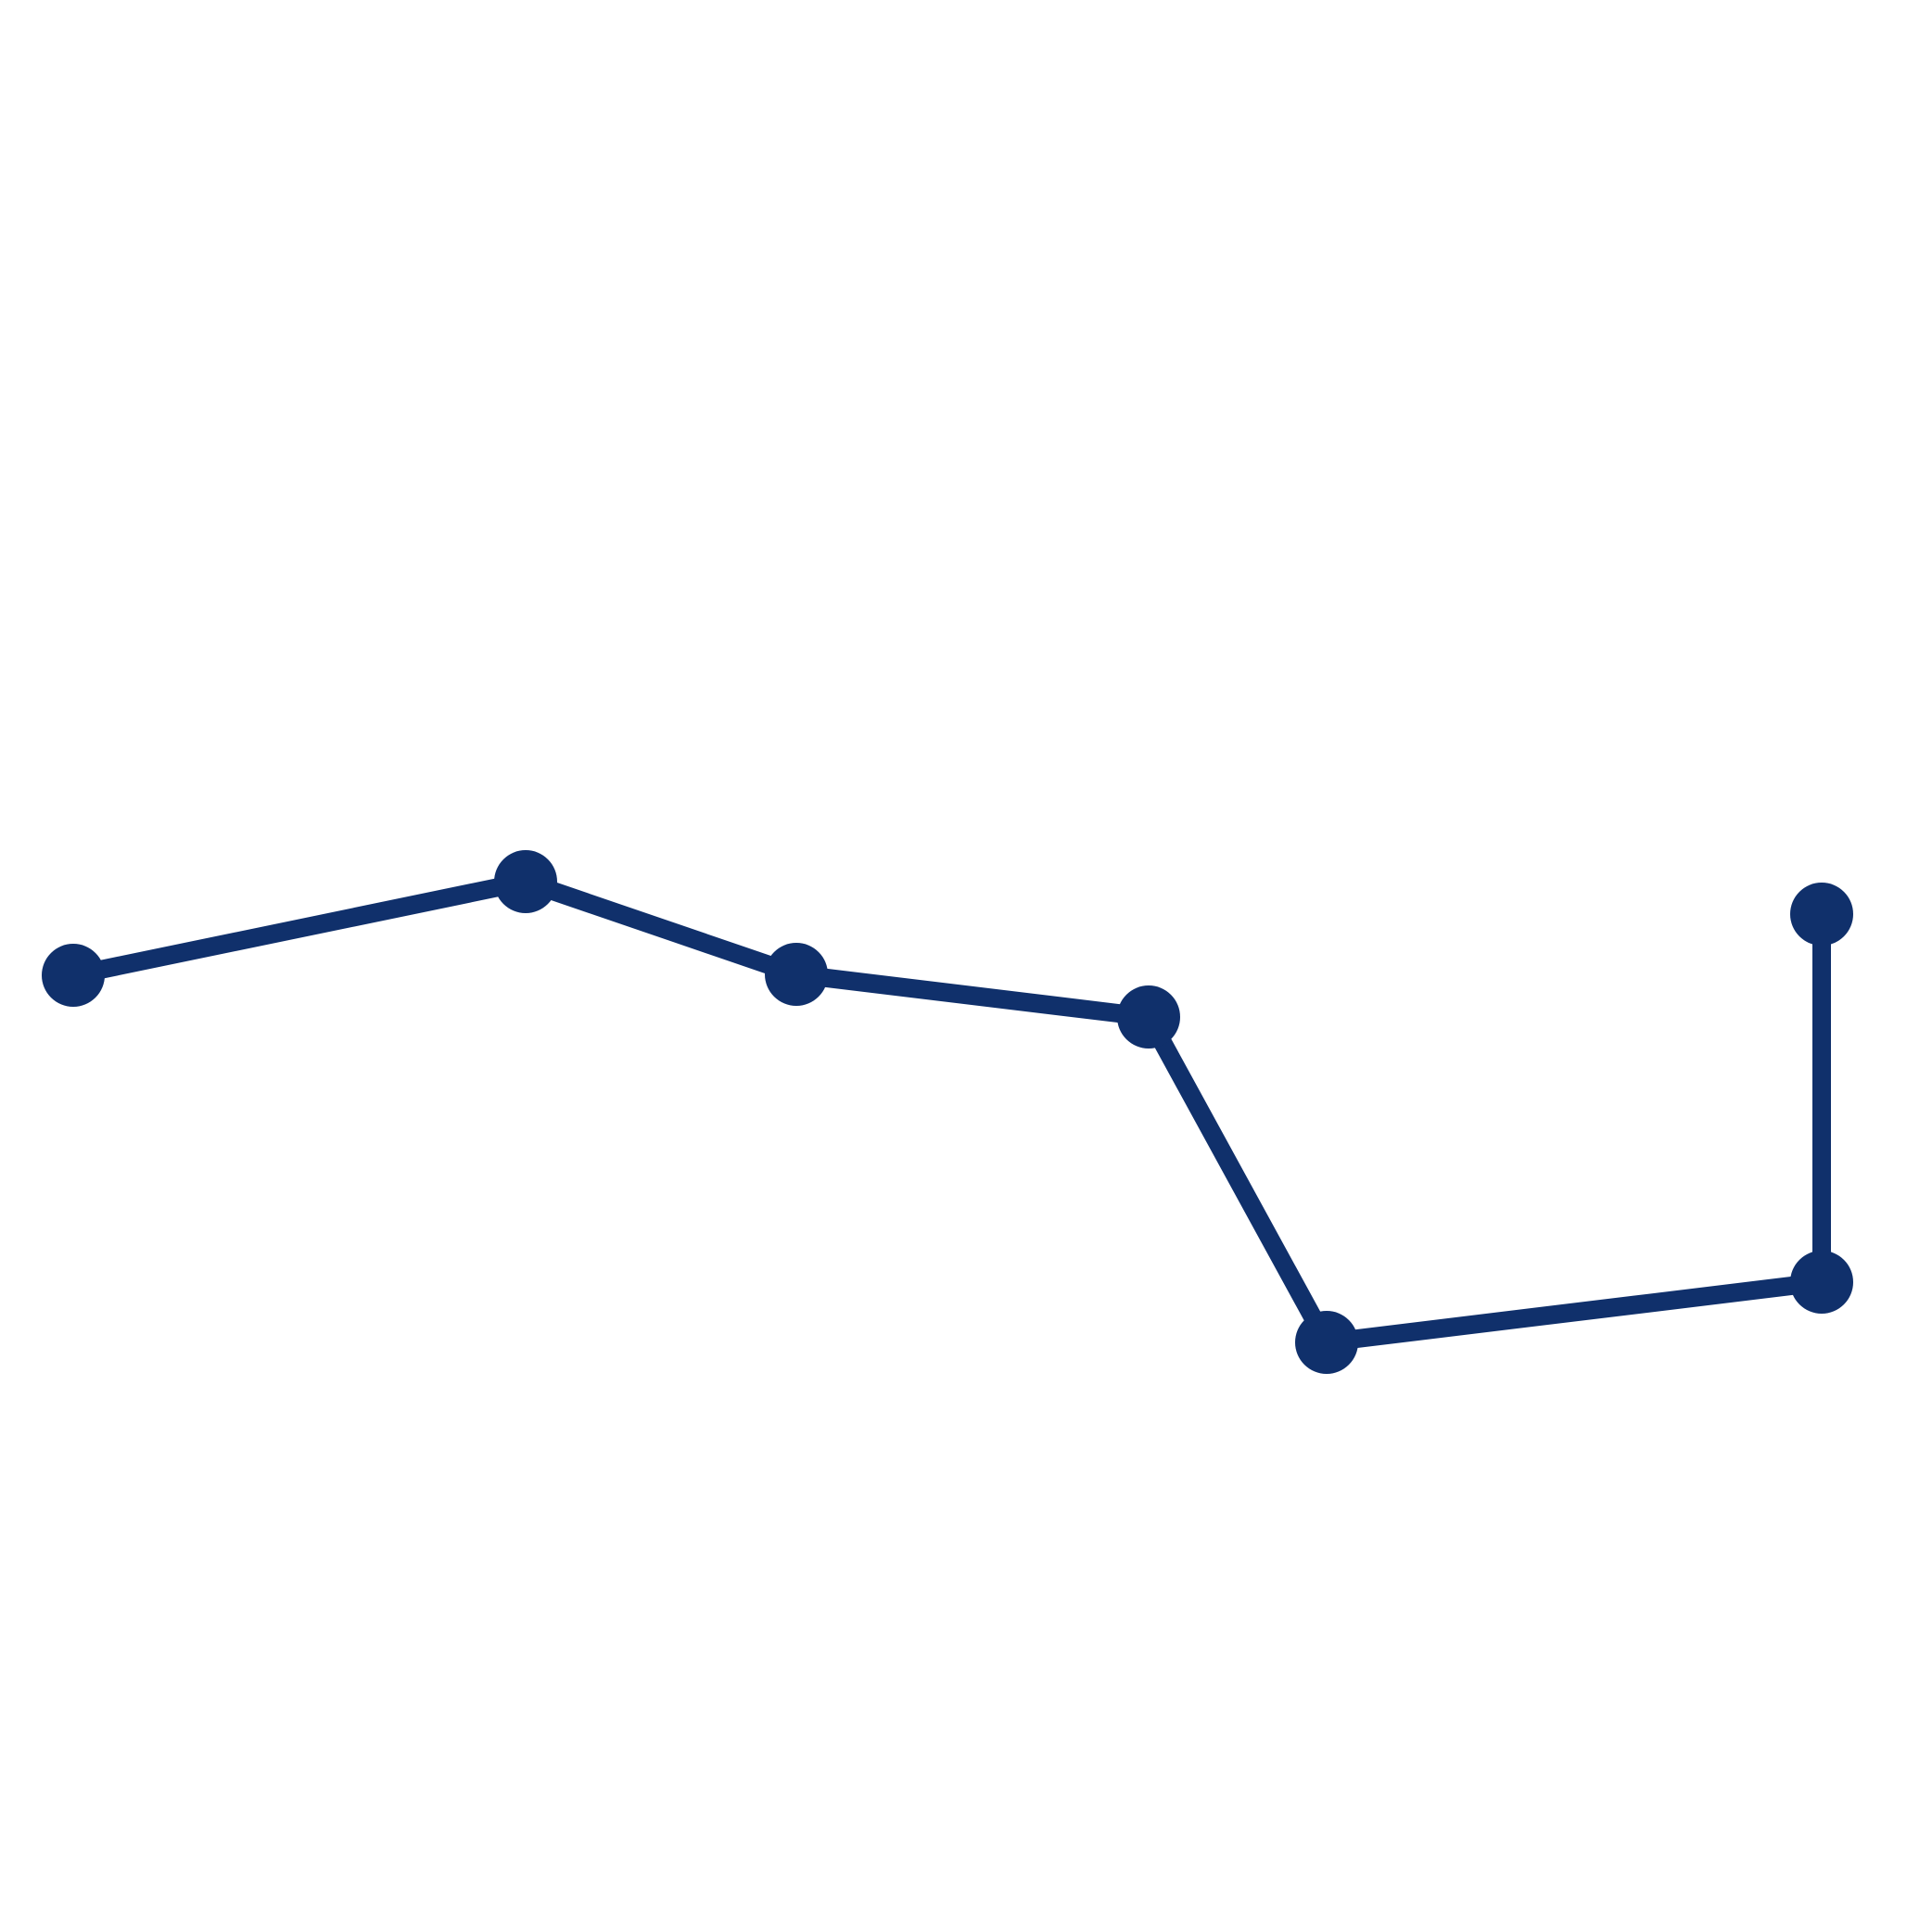 Image resolution: width=1932 pixels, height=1932 pixels. What do you see at coordinates (1326, 1342) in the screenshot?
I see `star-5-marker` at bounding box center [1326, 1342].